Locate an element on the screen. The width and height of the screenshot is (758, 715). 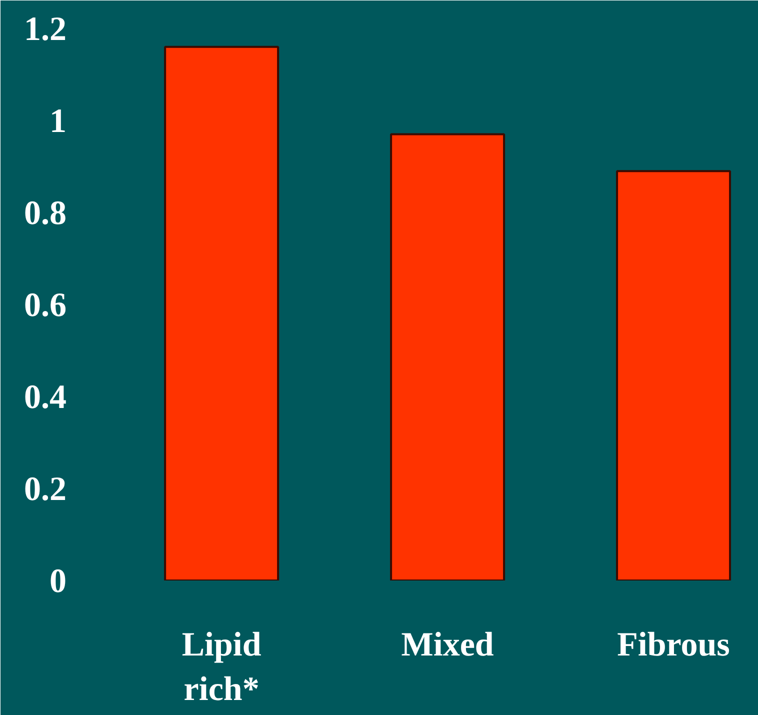
y-tick-label: 0 is located at coordinates (58, 581).